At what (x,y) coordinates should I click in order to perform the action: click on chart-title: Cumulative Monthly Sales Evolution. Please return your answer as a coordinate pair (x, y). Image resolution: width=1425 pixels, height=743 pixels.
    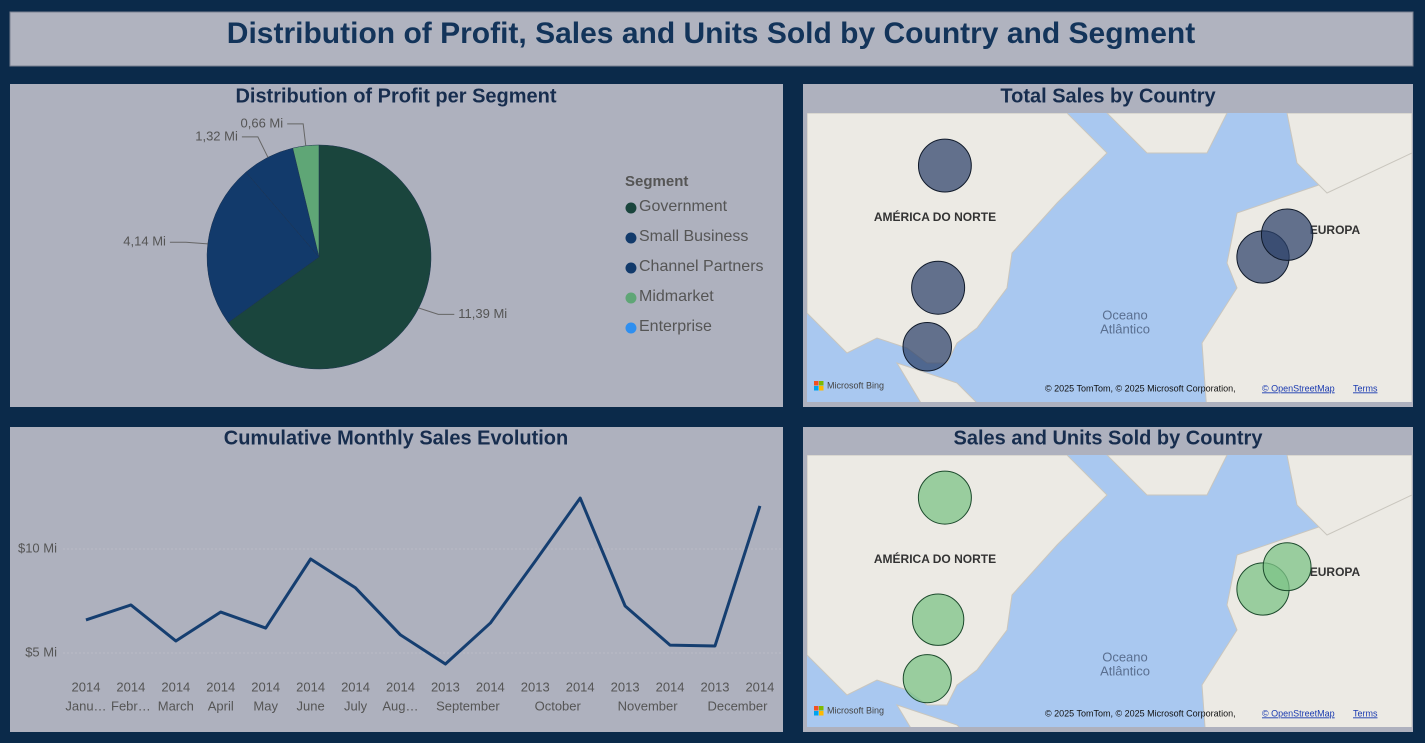
    Looking at the image, I should click on (396, 438).